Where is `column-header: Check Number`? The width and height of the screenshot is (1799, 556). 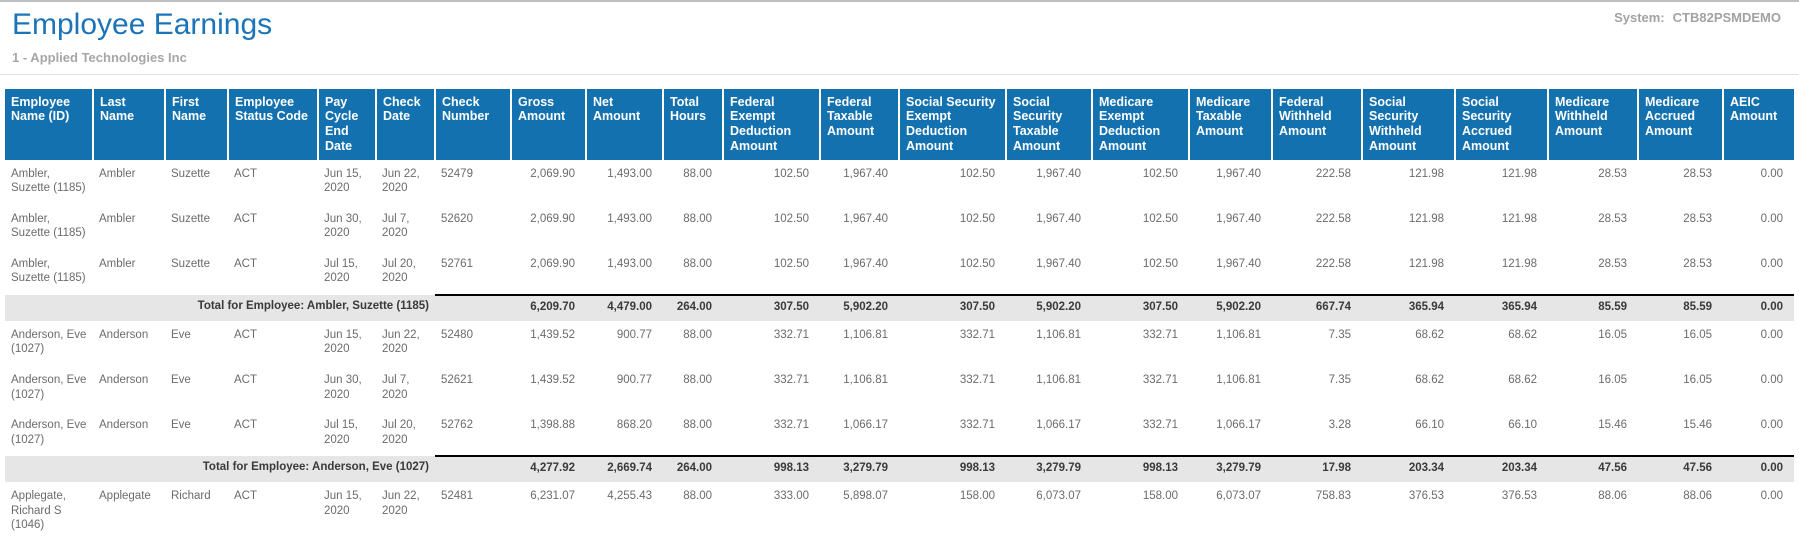
column-header: Check Number is located at coordinates (473, 124).